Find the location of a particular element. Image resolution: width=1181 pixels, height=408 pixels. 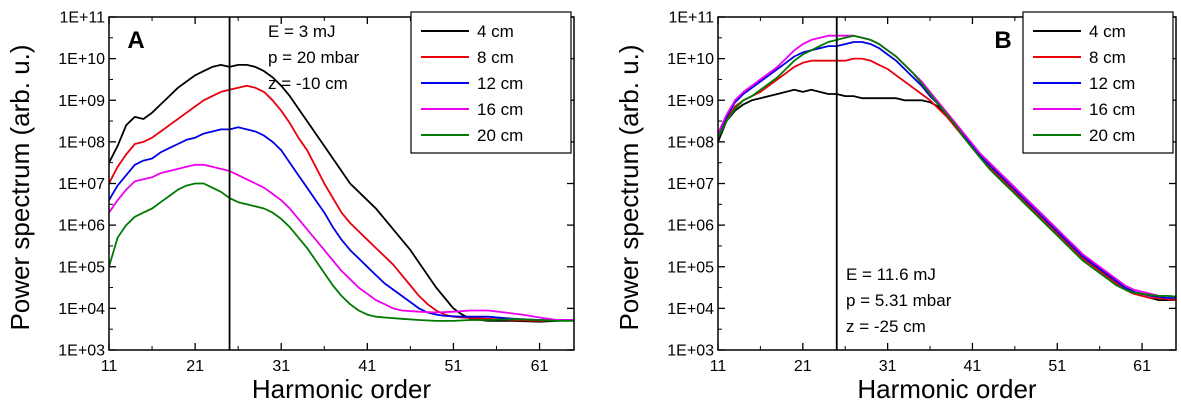

panel-letter: B is located at coordinates (1002, 40).